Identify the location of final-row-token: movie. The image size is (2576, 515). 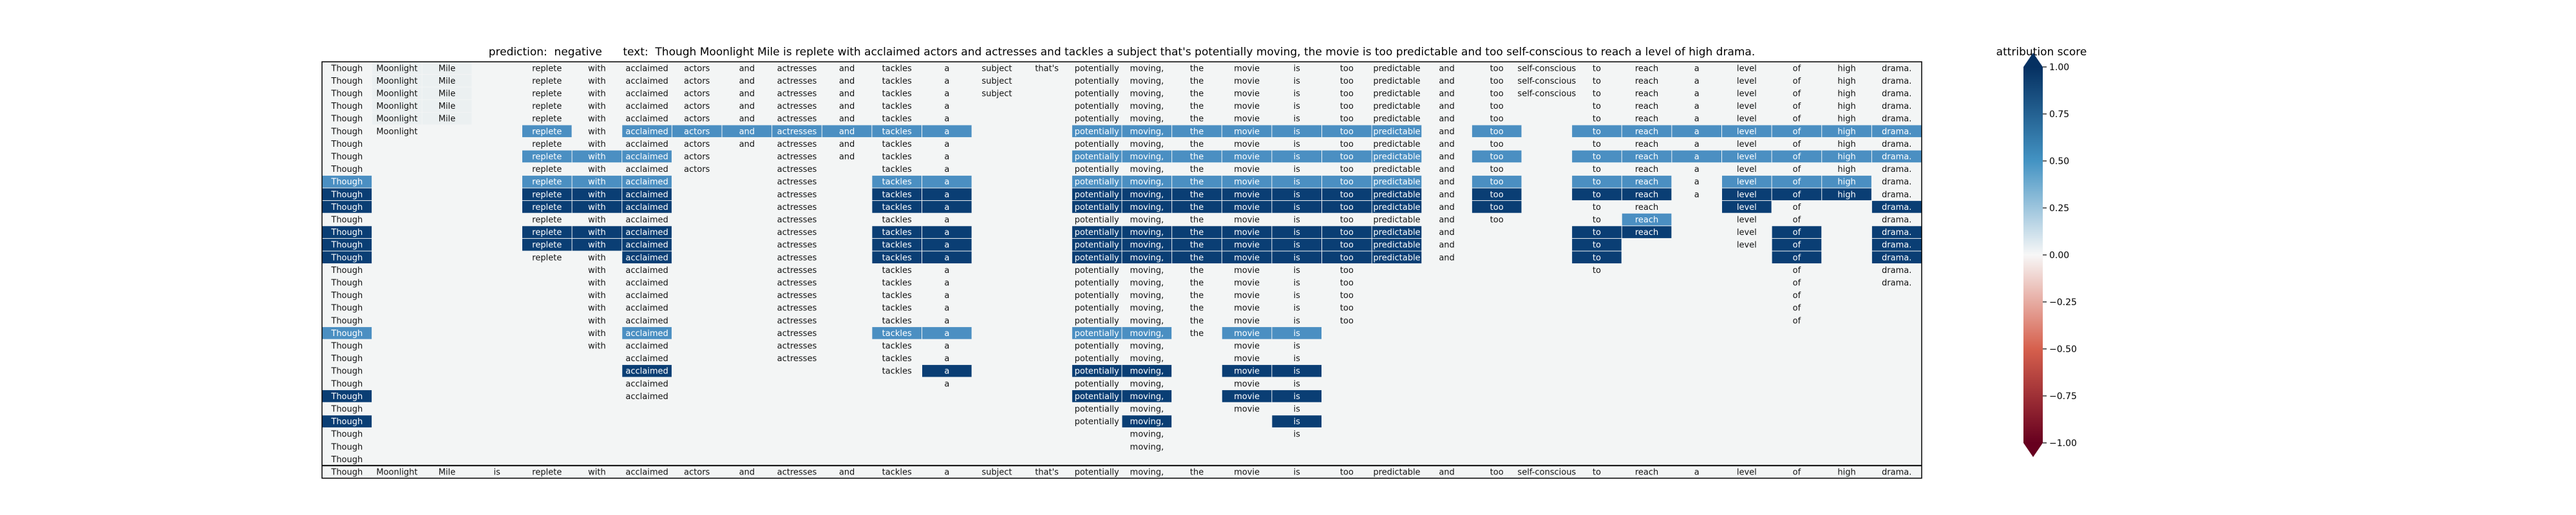
(1247, 473).